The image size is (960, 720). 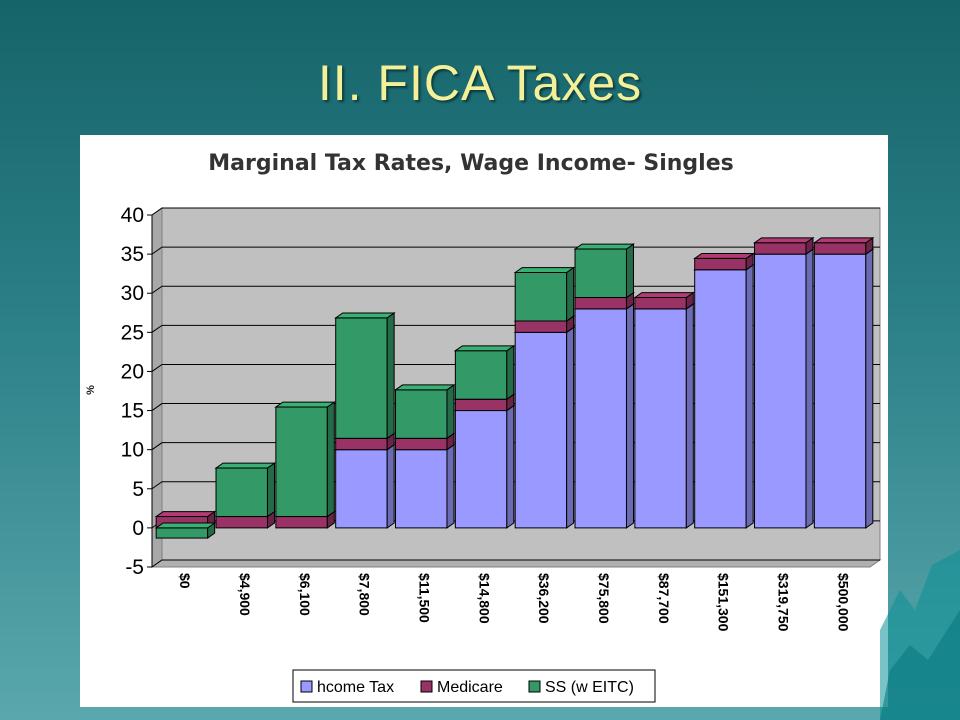 What do you see at coordinates (132, 215) in the screenshot?
I see `y-tick-label: 40` at bounding box center [132, 215].